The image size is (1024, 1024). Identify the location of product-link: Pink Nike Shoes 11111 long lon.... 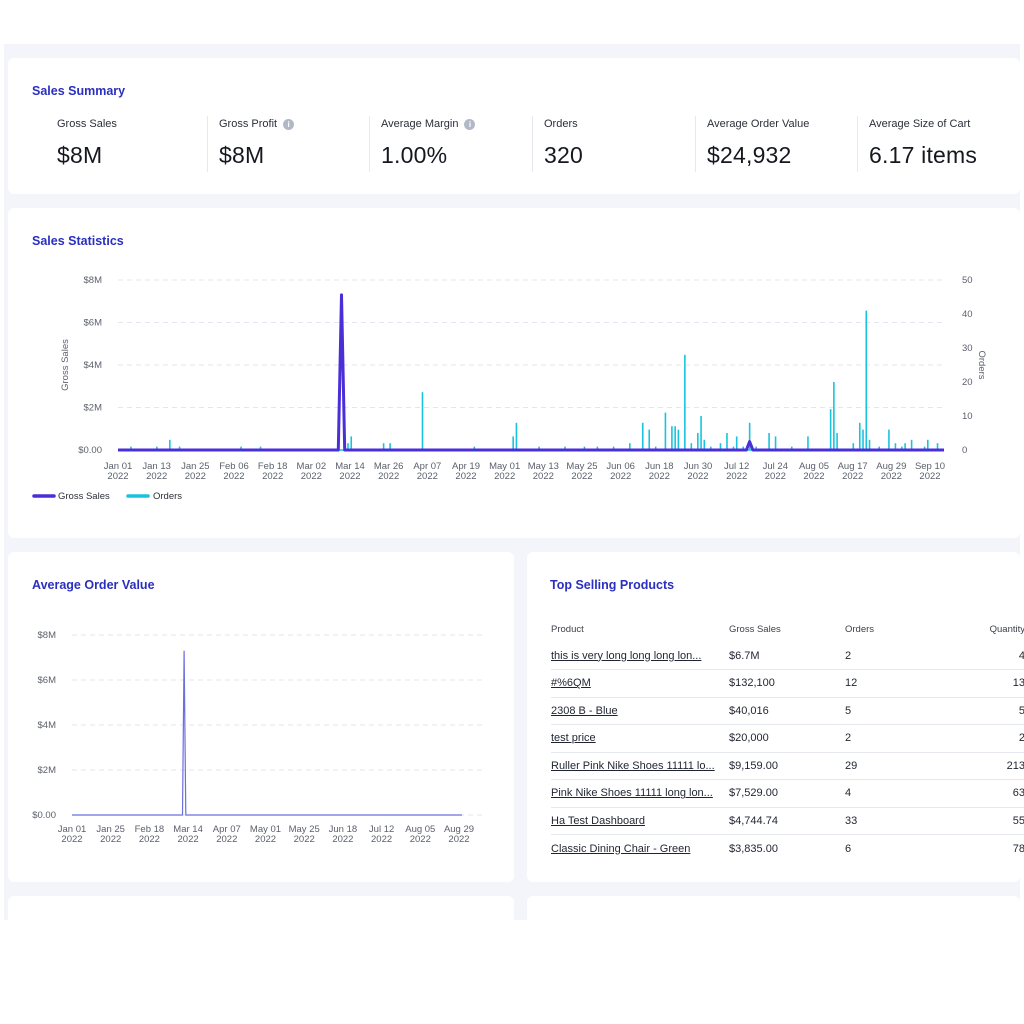
(640, 793).